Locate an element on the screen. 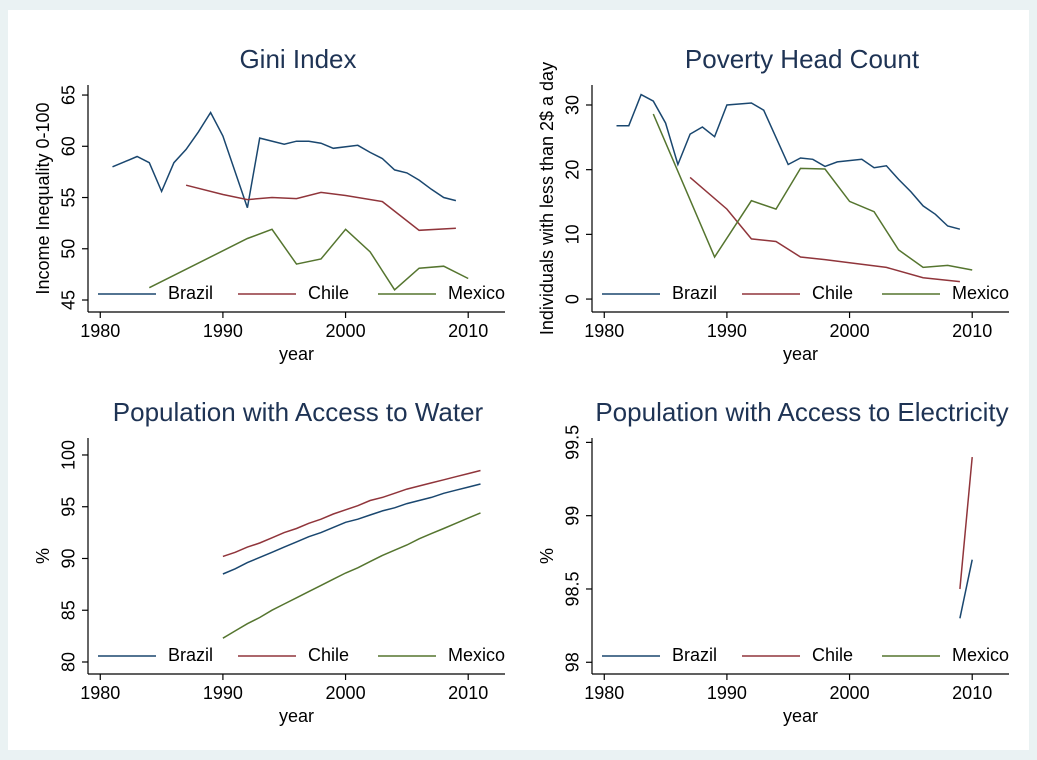 The height and width of the screenshot is (760, 1037). y-axis-title: Income Inequality 0-100 is located at coordinates (43, 198).